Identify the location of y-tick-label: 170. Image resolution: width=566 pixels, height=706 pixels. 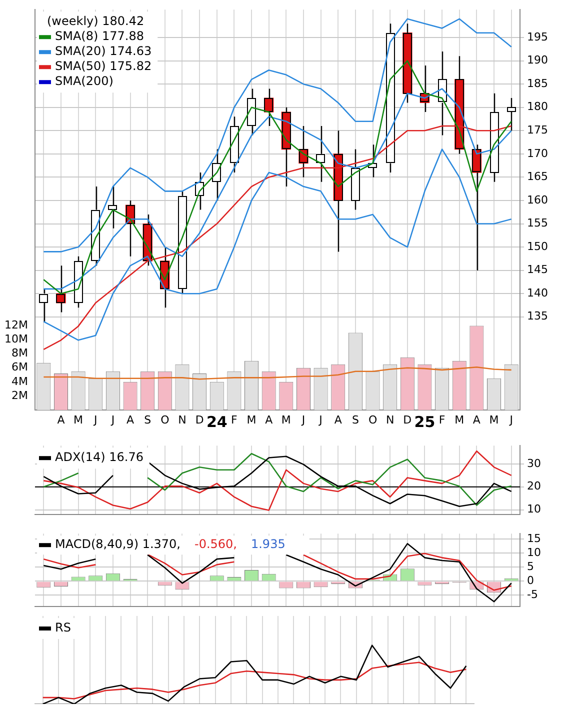
(537, 153).